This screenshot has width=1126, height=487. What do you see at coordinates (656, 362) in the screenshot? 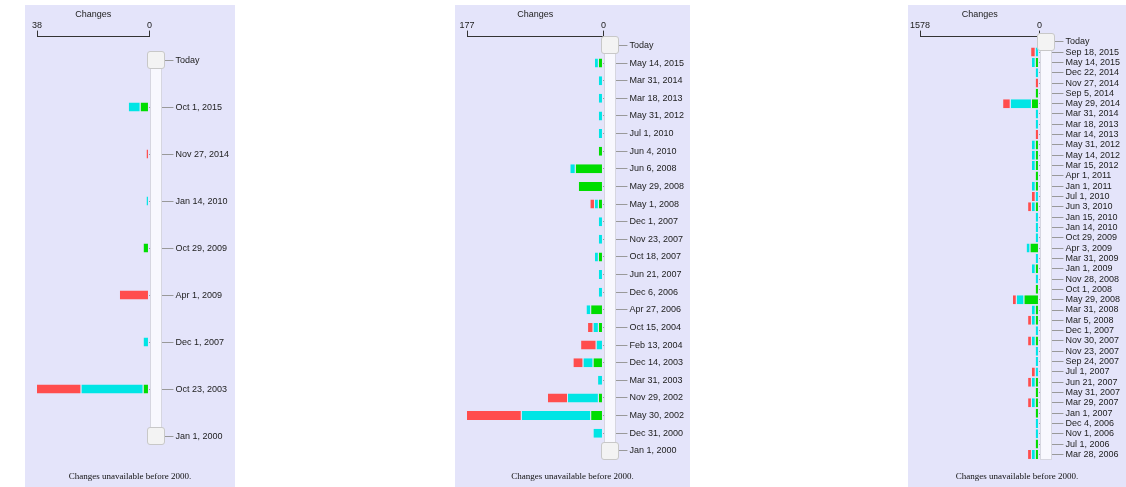
I see `y-tick-label: Dec 14, 2003` at bounding box center [656, 362].